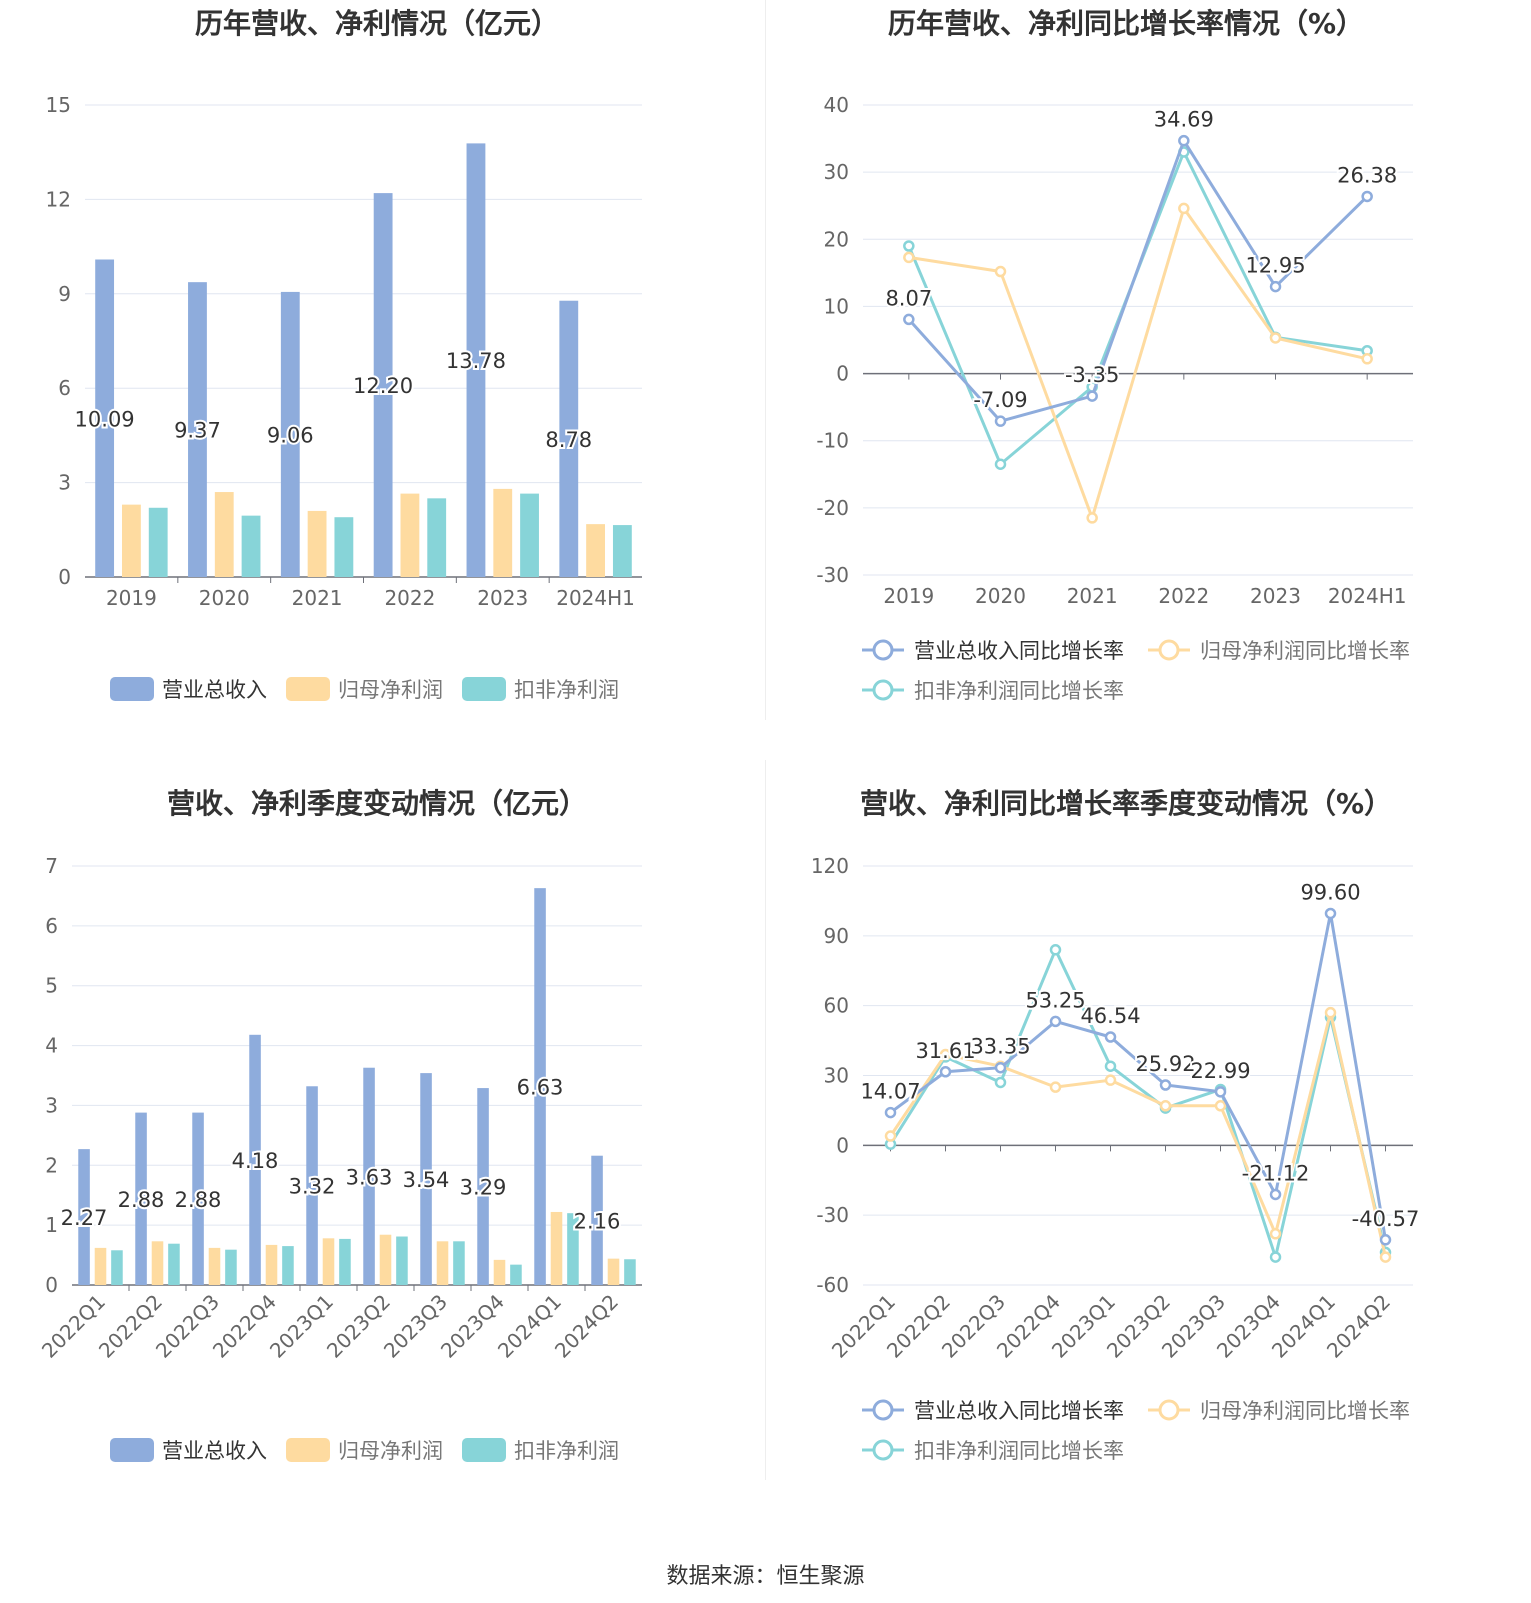 This screenshot has width=1531, height=1603. Describe the element at coordinates (84, 1218) in the screenshot. I see `data-label: 2.27` at that location.